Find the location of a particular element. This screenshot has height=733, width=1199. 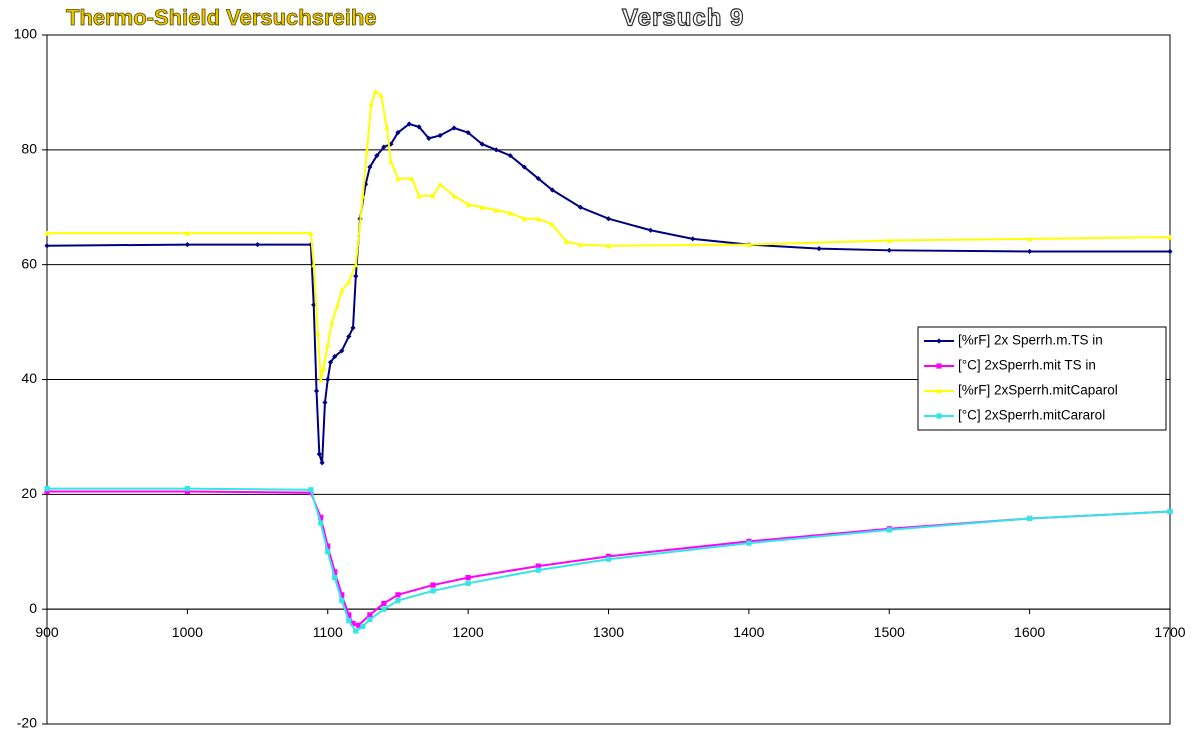

y-tick-label: 60 is located at coordinates (29, 263).